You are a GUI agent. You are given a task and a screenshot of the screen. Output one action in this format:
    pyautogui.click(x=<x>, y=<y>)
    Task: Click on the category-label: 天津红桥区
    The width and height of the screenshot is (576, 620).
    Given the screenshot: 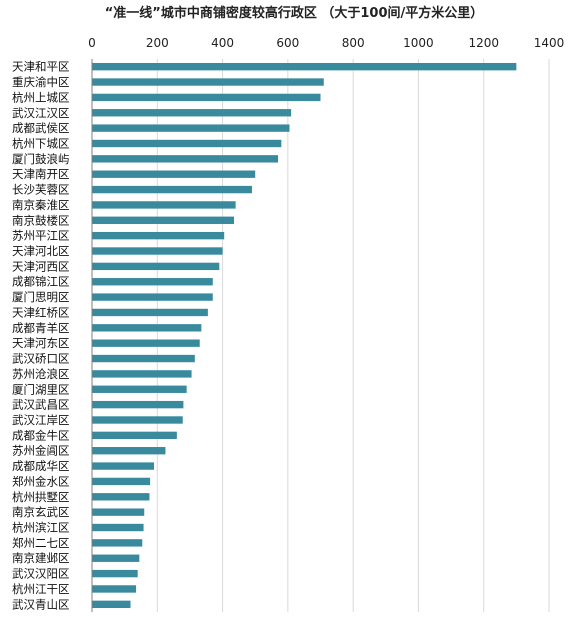 What is the action you would take?
    pyautogui.click(x=41, y=312)
    